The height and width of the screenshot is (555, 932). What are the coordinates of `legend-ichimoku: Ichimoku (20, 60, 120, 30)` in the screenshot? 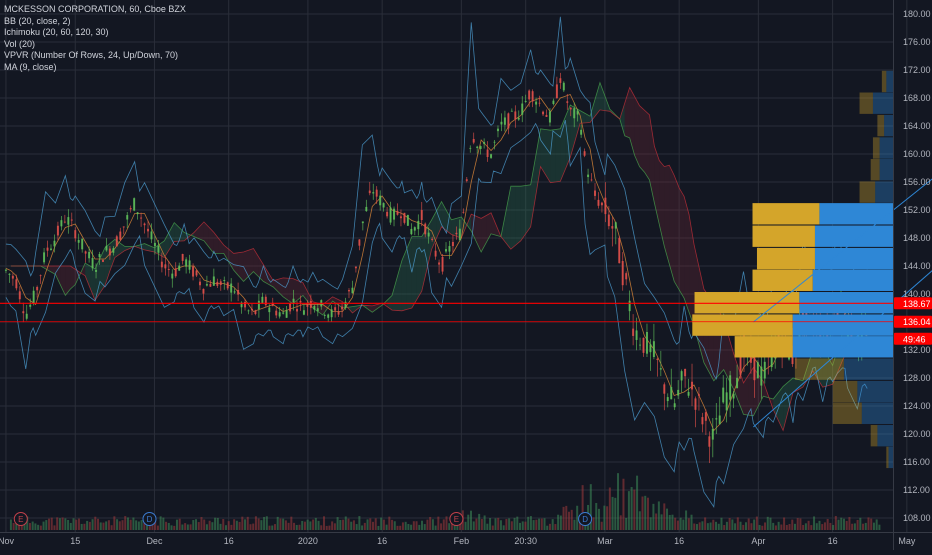 It's located at (56, 32).